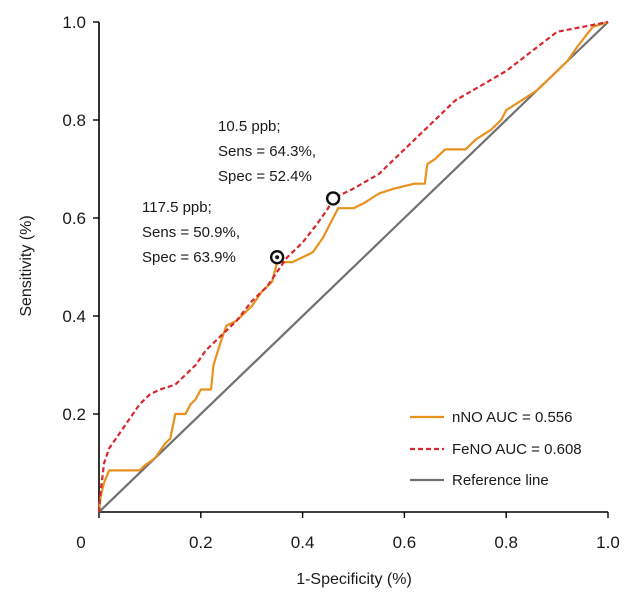 This screenshot has width=624, height=596. What do you see at coordinates (303, 542) in the screenshot?
I see `x-tick-label: 0.4` at bounding box center [303, 542].